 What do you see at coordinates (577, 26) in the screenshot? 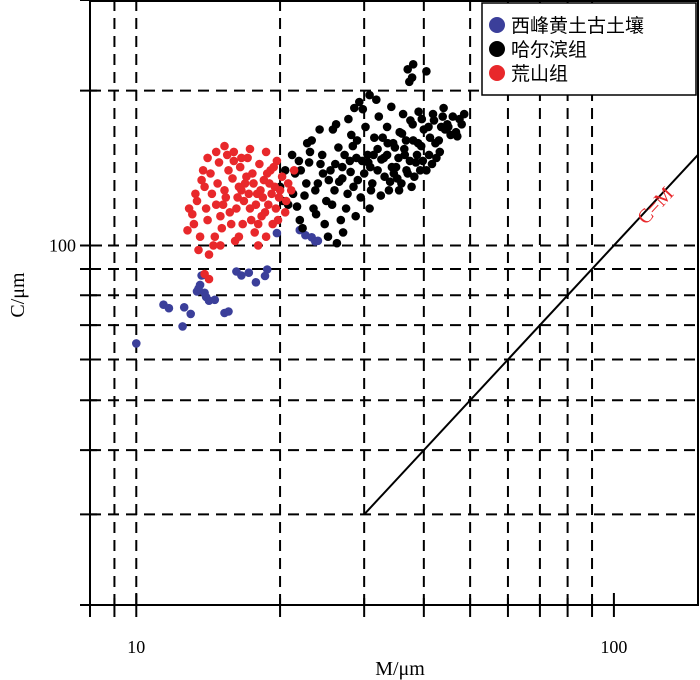
I see `legend-label: 西峰黄土古土壤` at bounding box center [577, 26].